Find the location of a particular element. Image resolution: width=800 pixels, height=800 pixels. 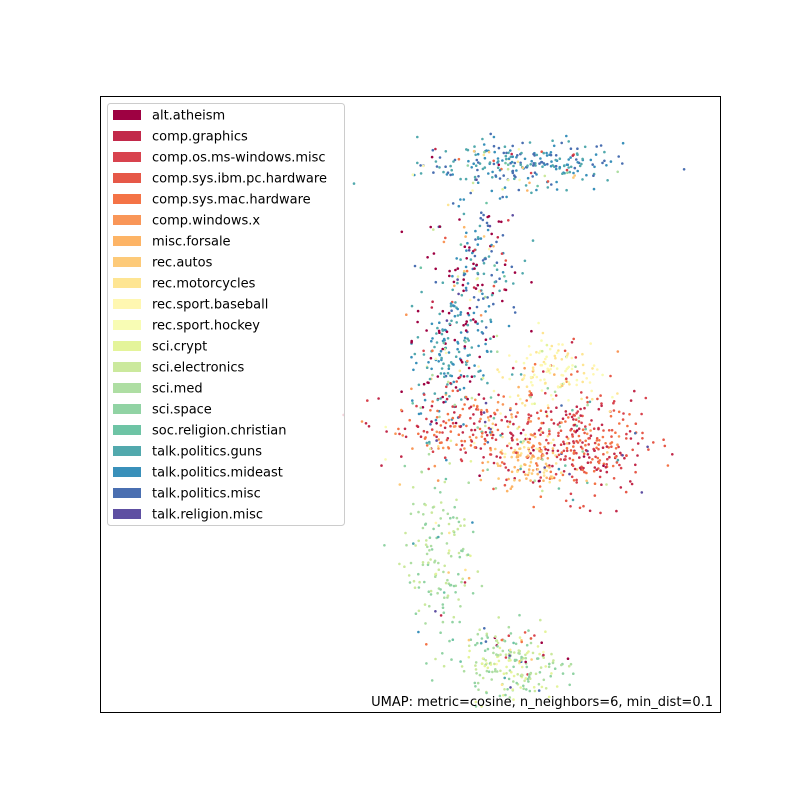

legend-swatch is located at coordinates (127, 241).